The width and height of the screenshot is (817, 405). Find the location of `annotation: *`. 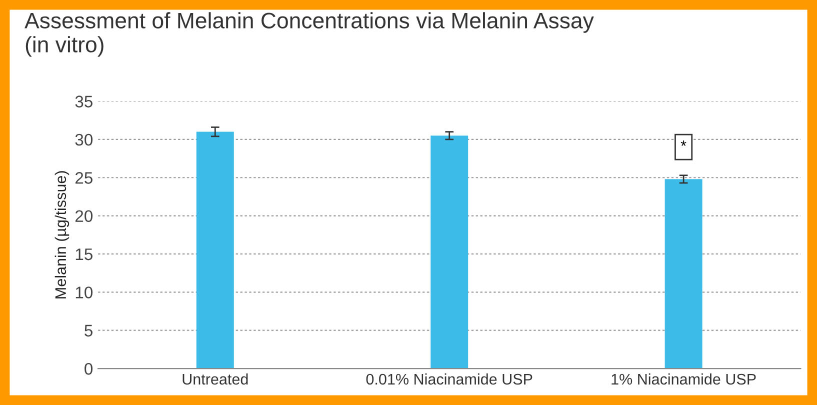

annotation: * is located at coordinates (683, 143).